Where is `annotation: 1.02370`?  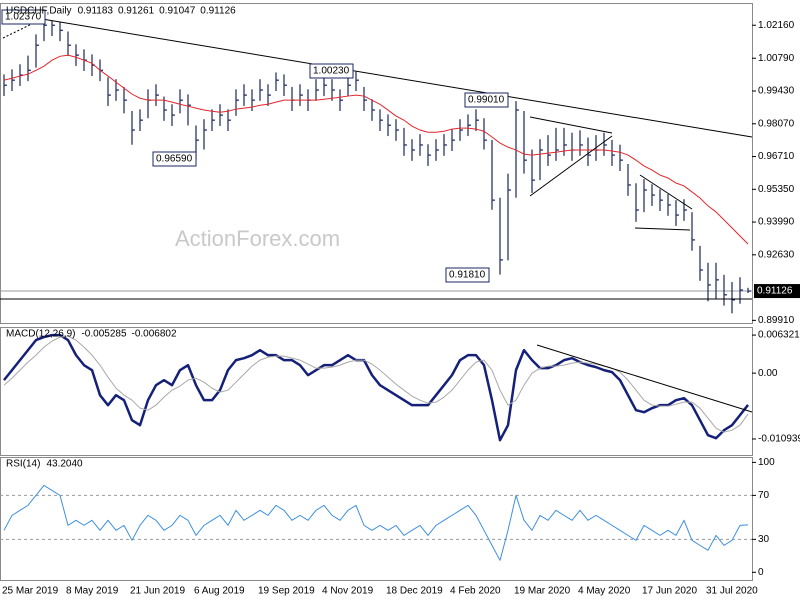 annotation: 1.02370 is located at coordinates (23, 17).